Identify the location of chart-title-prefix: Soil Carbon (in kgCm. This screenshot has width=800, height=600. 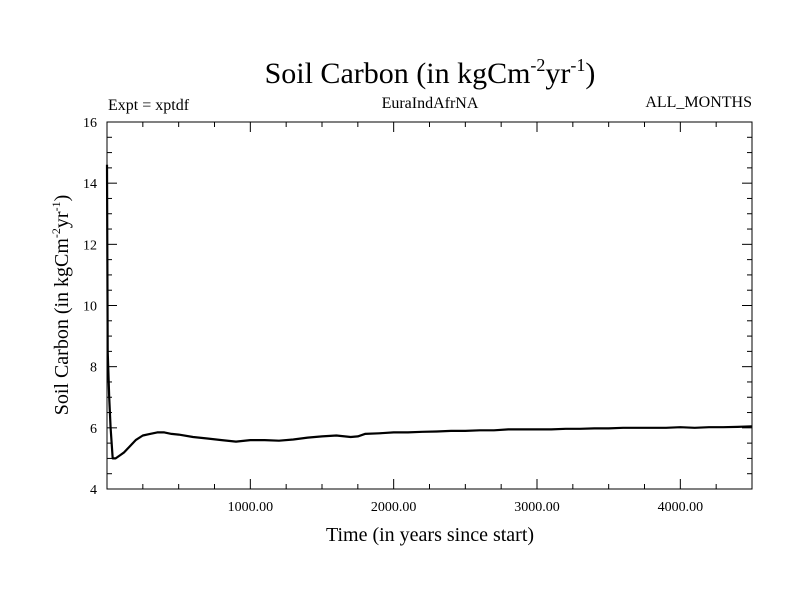
(398, 73).